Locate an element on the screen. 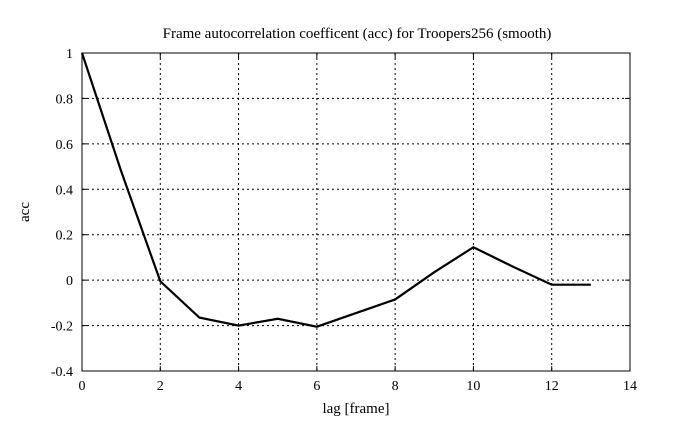  x-tick-label: 8 is located at coordinates (395, 386).